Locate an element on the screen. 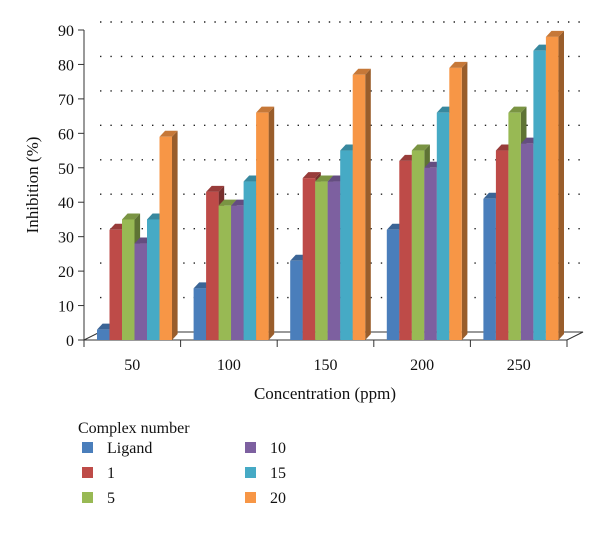 The height and width of the screenshot is (539, 600). y-tick-label: 30 is located at coordinates (66, 238).